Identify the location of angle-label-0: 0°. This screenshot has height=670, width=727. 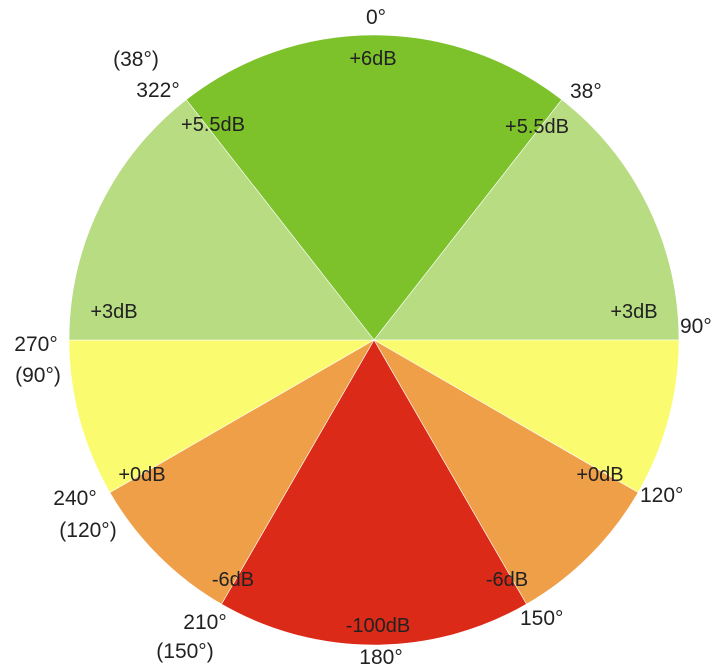
(376, 17).